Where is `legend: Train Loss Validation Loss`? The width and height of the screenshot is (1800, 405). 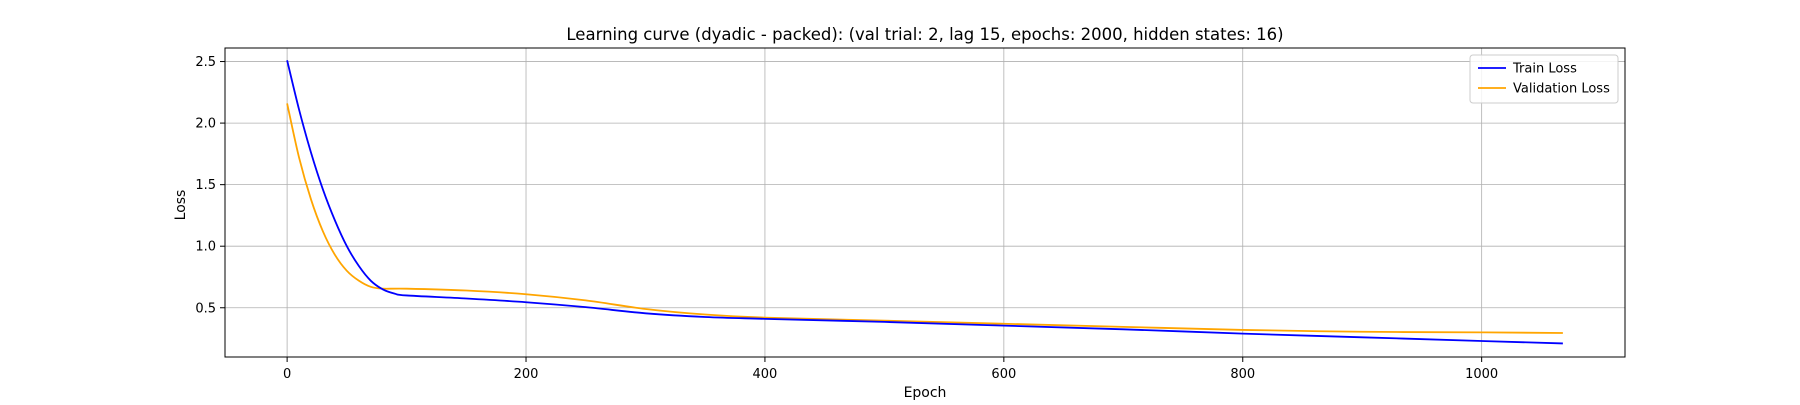
legend: Train Loss Validation Loss is located at coordinates (1544, 79).